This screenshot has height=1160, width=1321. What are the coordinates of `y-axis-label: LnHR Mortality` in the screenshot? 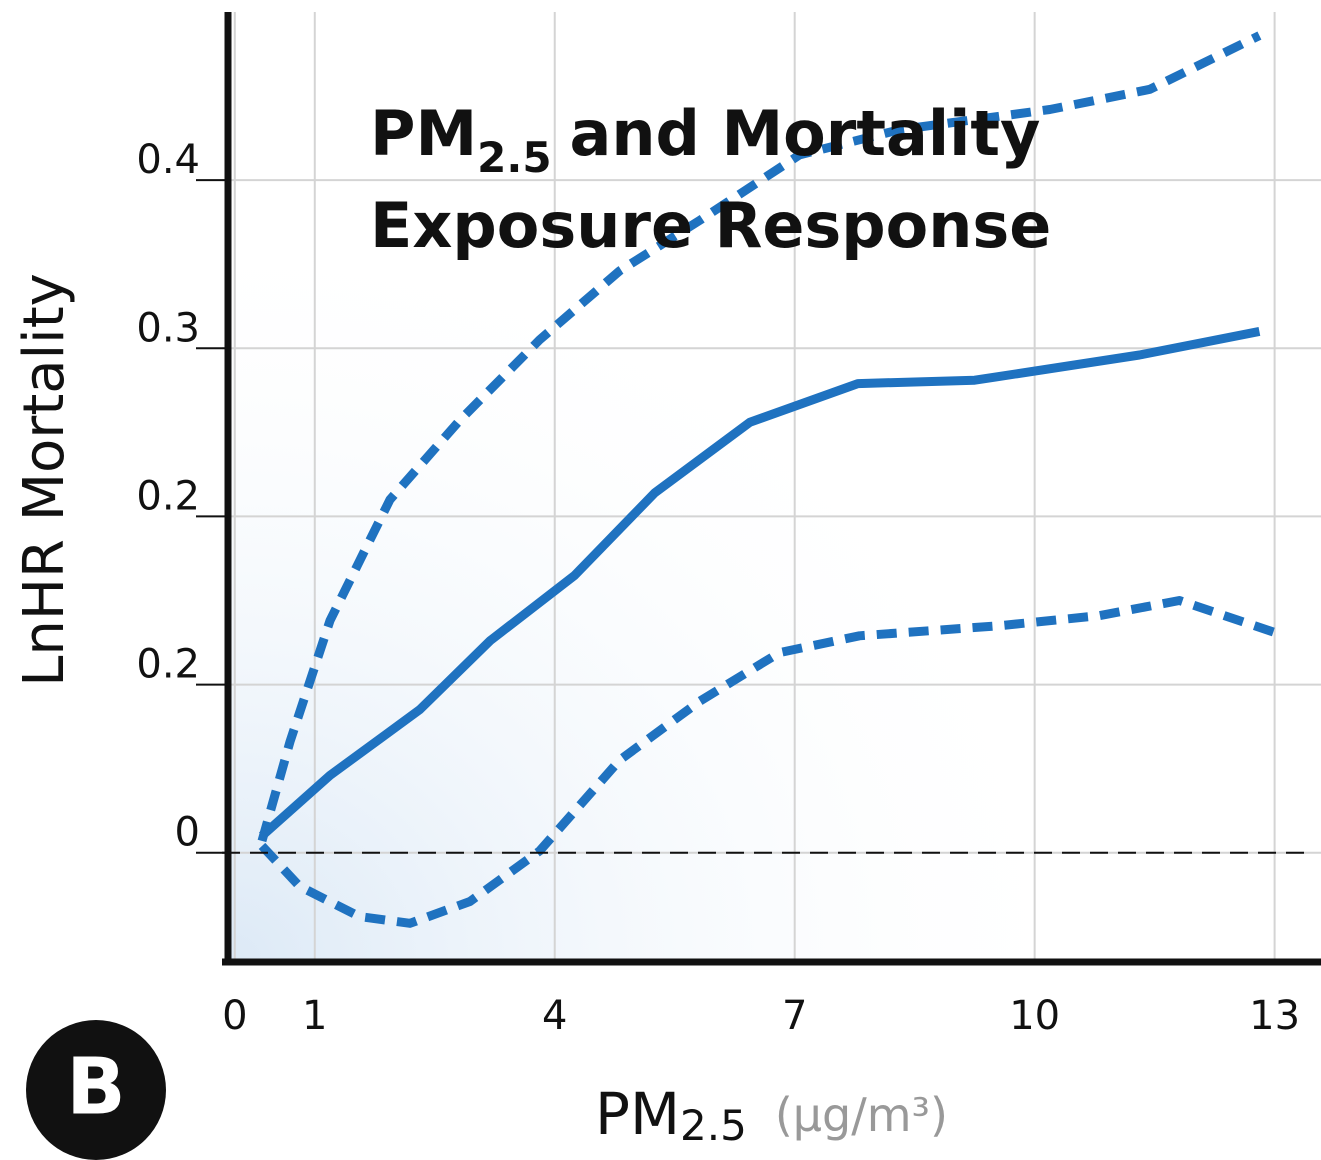 It's located at (44, 480).